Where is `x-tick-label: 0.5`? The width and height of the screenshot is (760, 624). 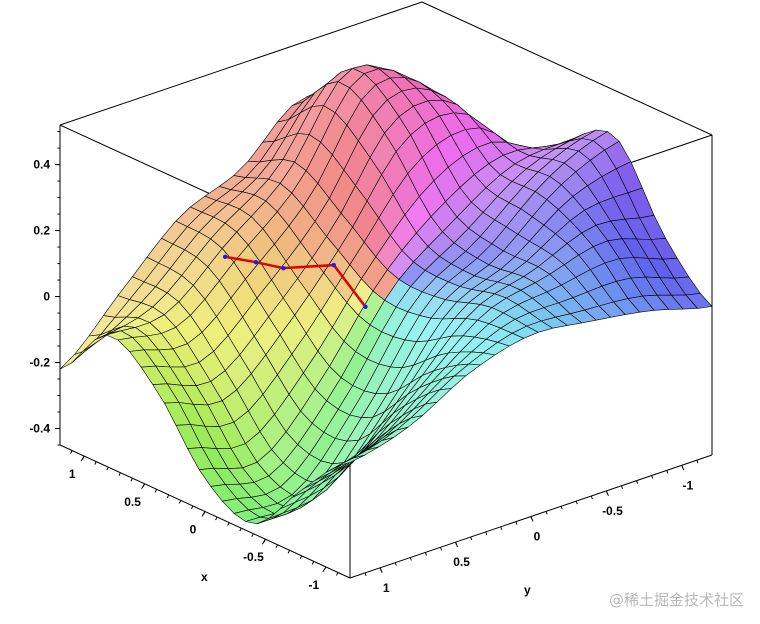
x-tick-label: 0.5 is located at coordinates (132, 502).